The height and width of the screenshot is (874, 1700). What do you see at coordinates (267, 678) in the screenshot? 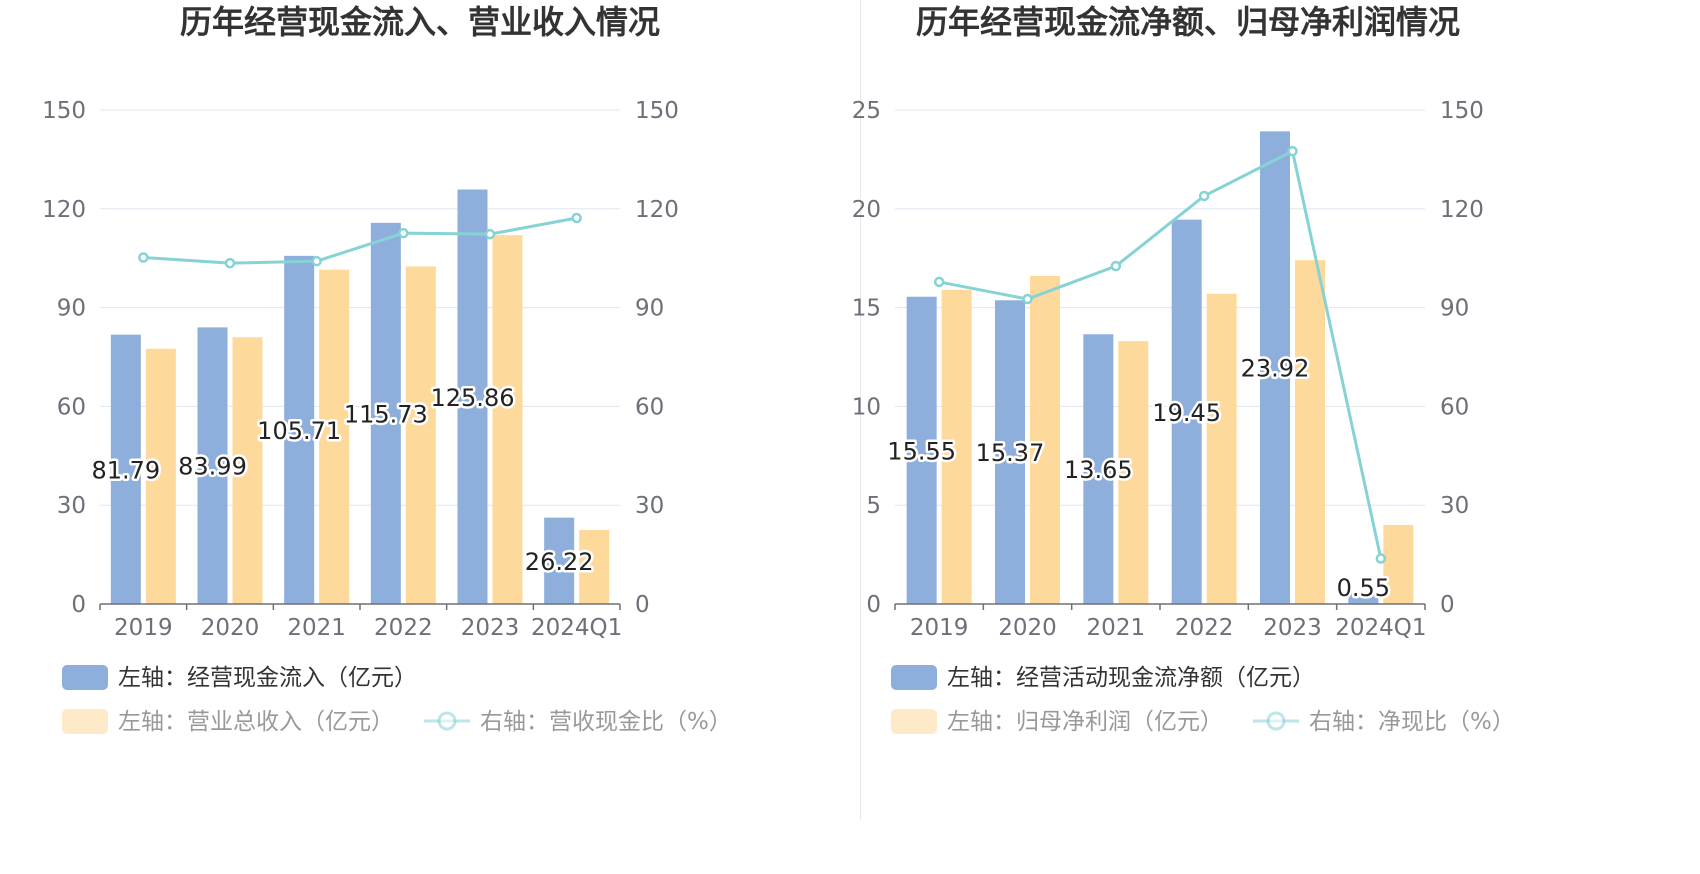
I see `legend-label-primary: 左轴：经营现金流入（亿元）` at bounding box center [267, 678].